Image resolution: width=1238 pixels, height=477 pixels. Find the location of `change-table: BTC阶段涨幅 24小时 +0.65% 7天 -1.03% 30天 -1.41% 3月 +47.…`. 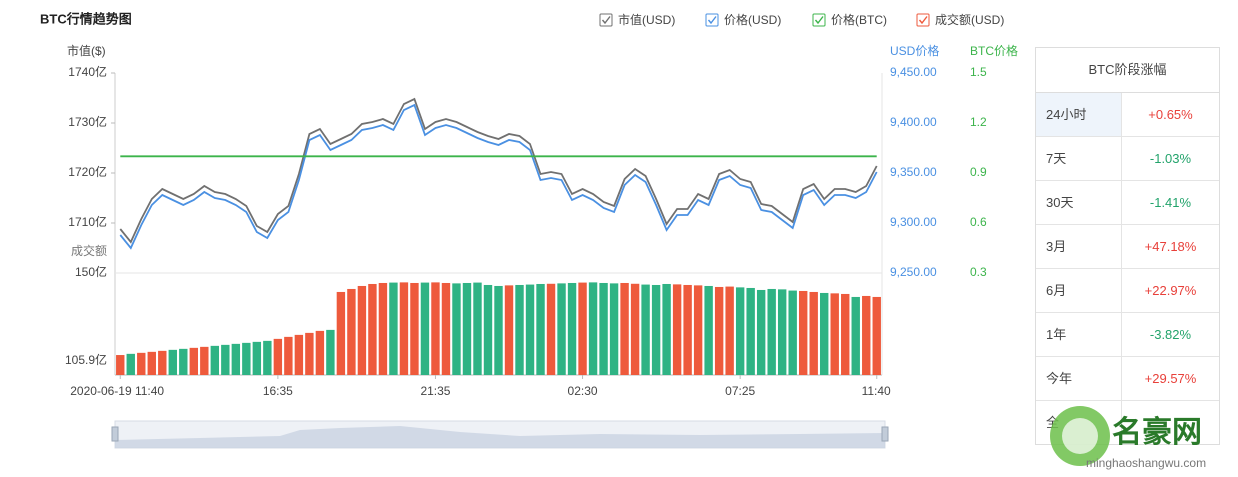

change-table: BTC阶段涨幅 24小时 +0.65% 7天 -1.03% 30天 -1.41% 3月 +47.… is located at coordinates (1127, 246).